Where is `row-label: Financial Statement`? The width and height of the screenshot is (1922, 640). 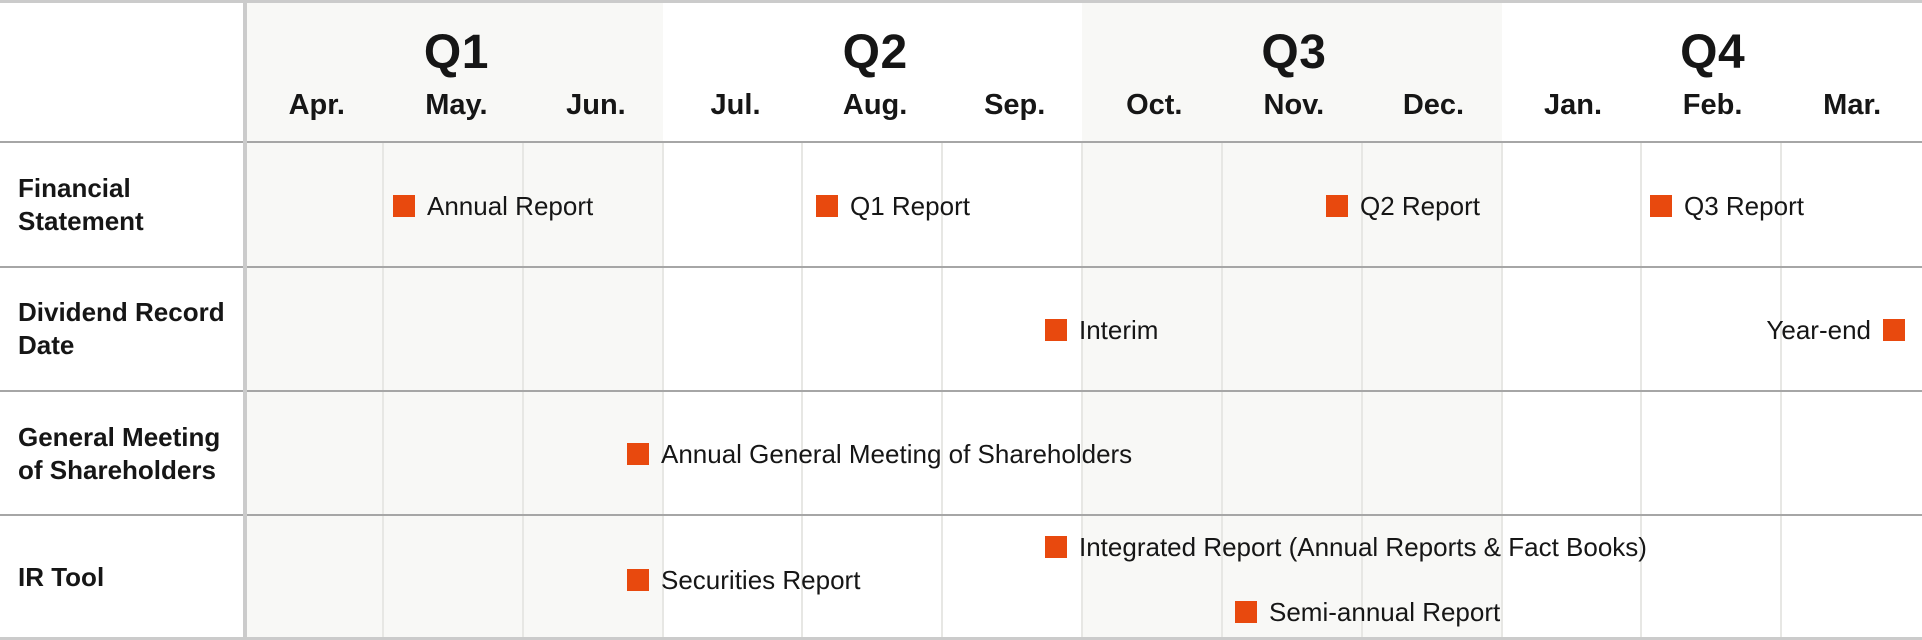 row-label: Financial Statement is located at coordinates (81, 205).